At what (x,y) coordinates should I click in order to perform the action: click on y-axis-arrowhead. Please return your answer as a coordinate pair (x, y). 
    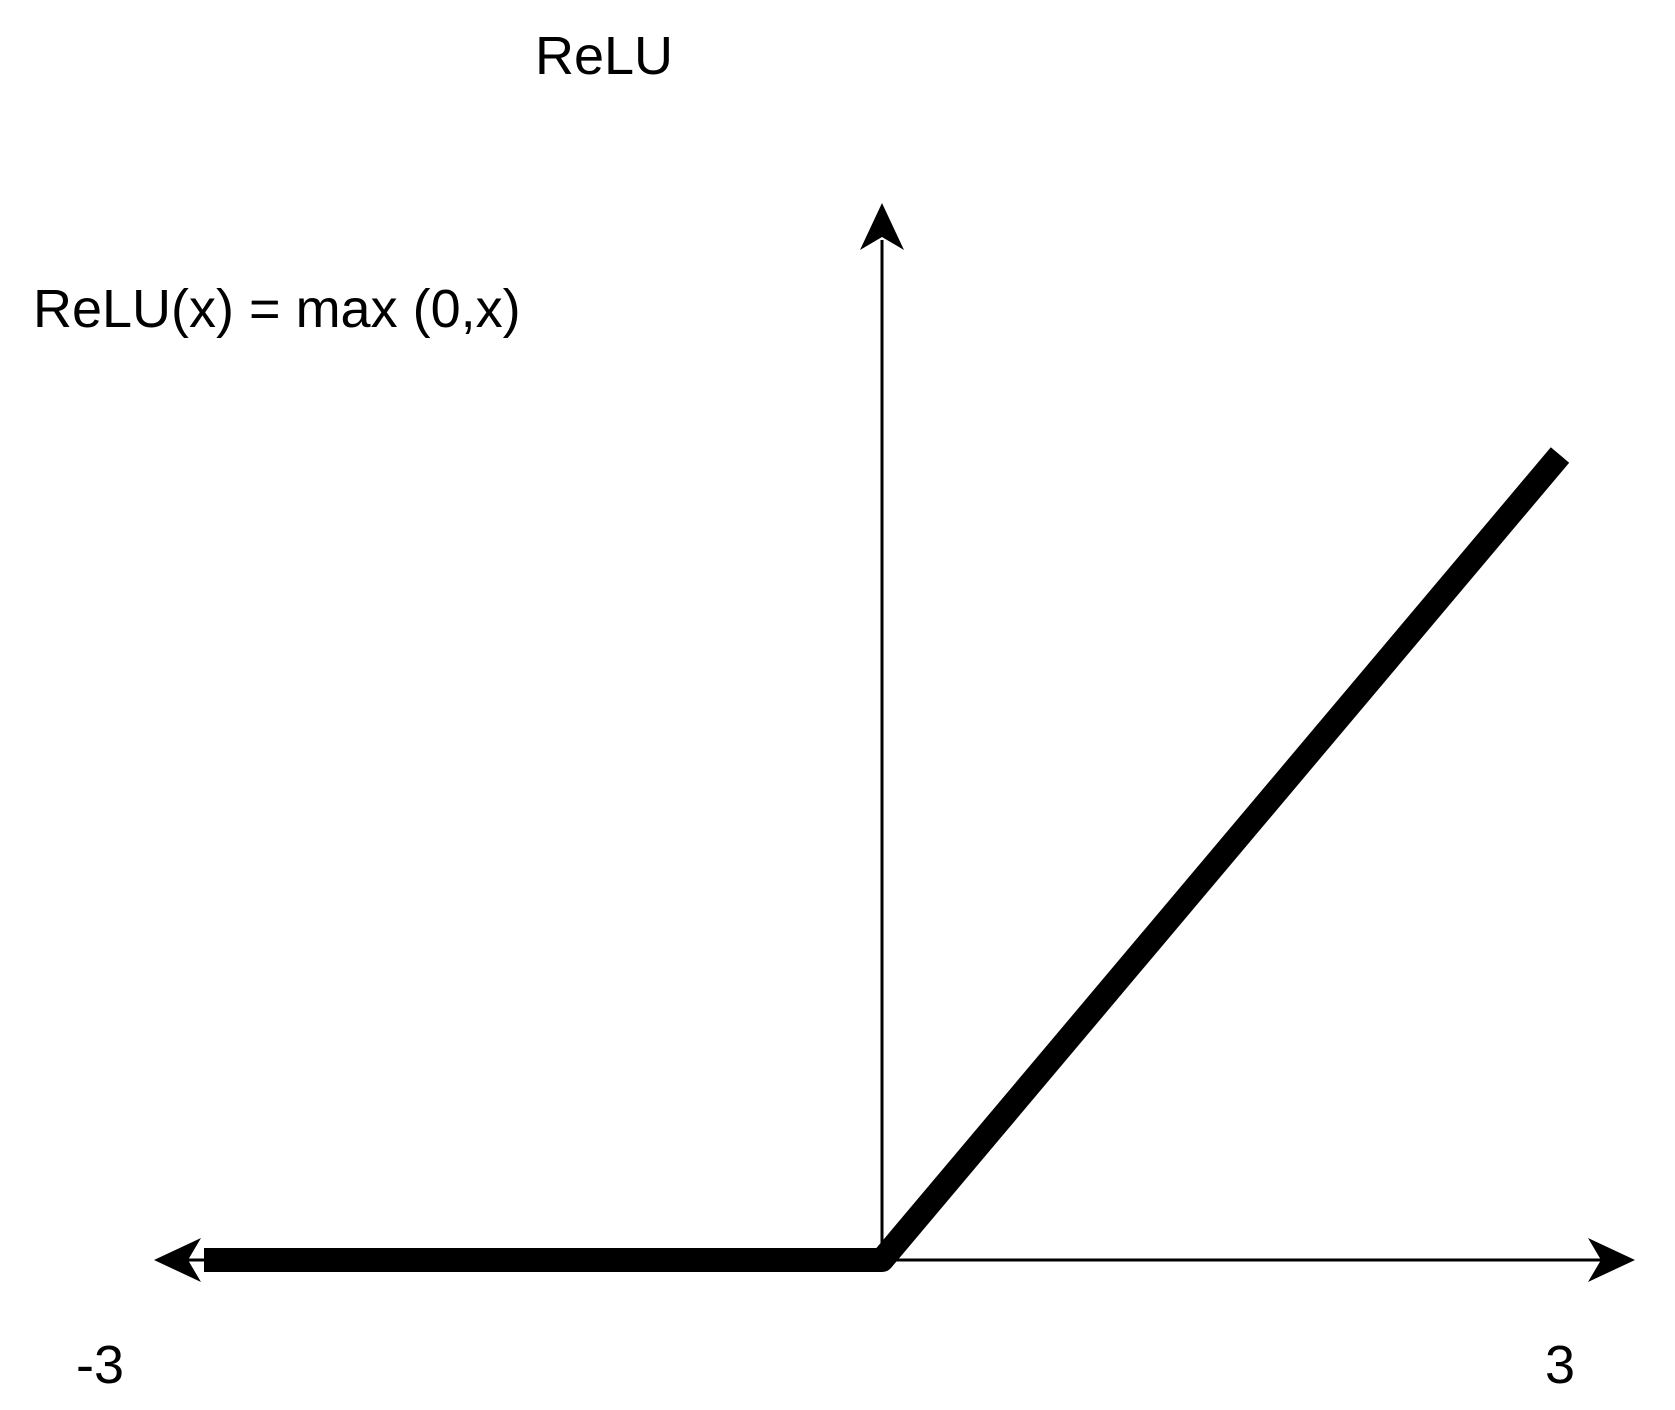
    Looking at the image, I should click on (882, 226).